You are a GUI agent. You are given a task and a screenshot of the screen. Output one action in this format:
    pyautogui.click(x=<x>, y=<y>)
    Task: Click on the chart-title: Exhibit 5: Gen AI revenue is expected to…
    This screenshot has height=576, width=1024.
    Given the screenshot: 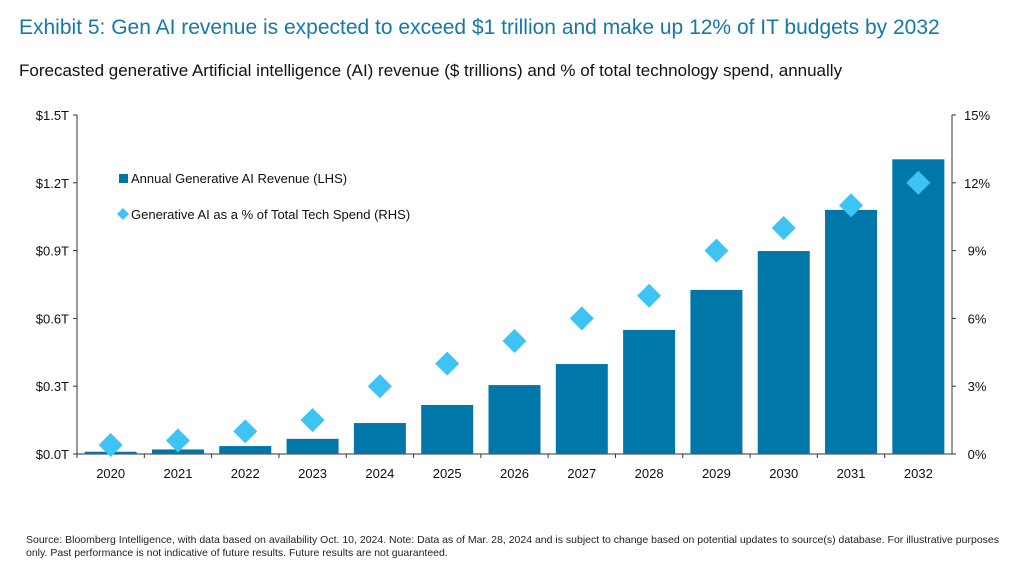 What is the action you would take?
    pyautogui.click(x=479, y=27)
    